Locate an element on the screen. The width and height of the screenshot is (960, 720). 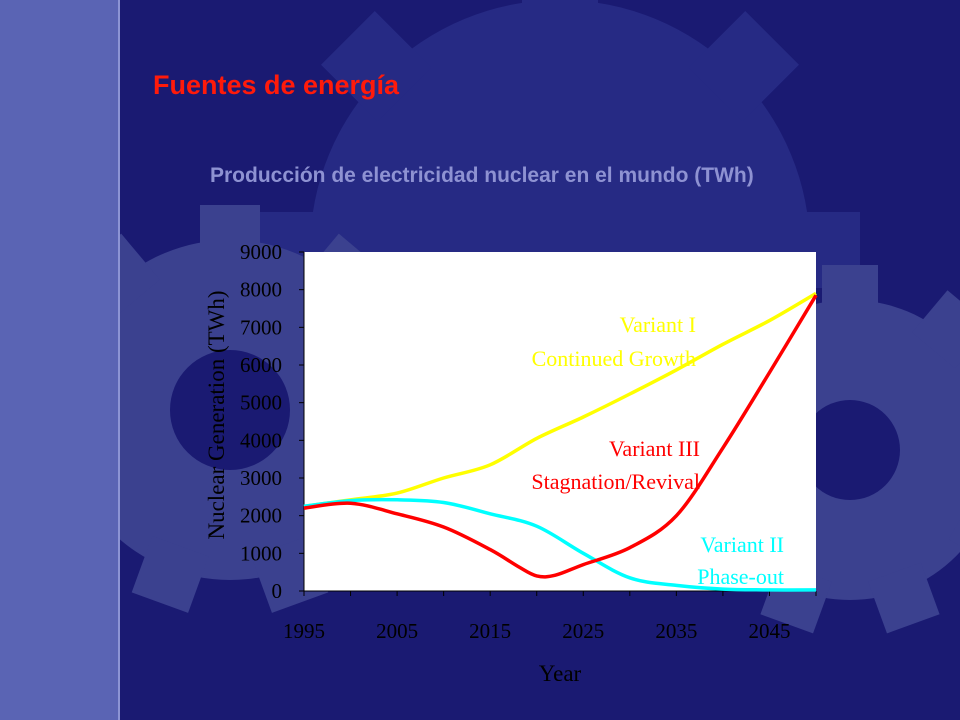
x-axis-label: Year is located at coordinates (560, 673).